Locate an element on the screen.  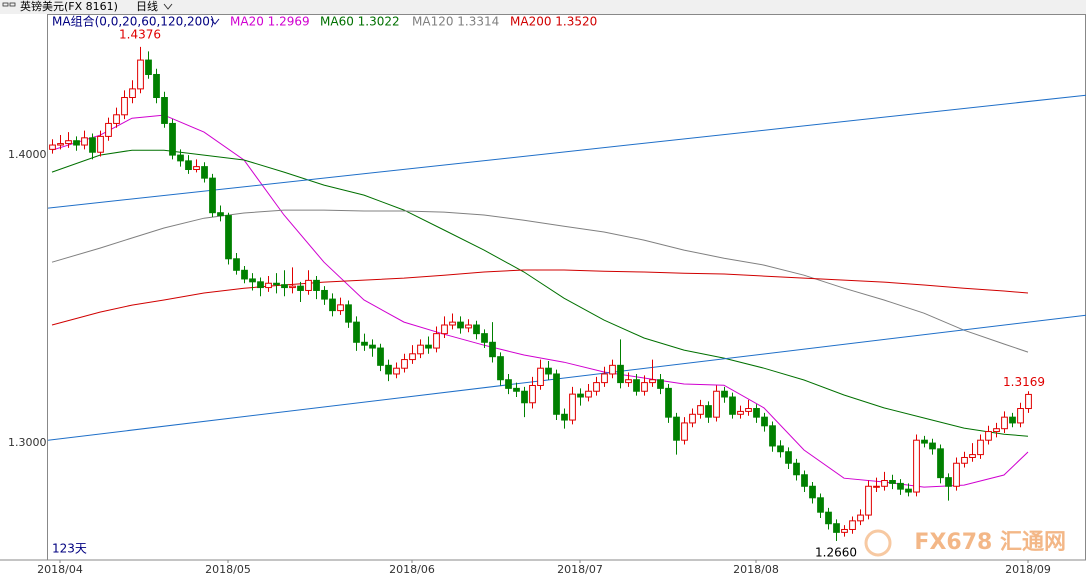
legend-title: MA组合(0,0,20,60,120,200) is located at coordinates (133, 21).